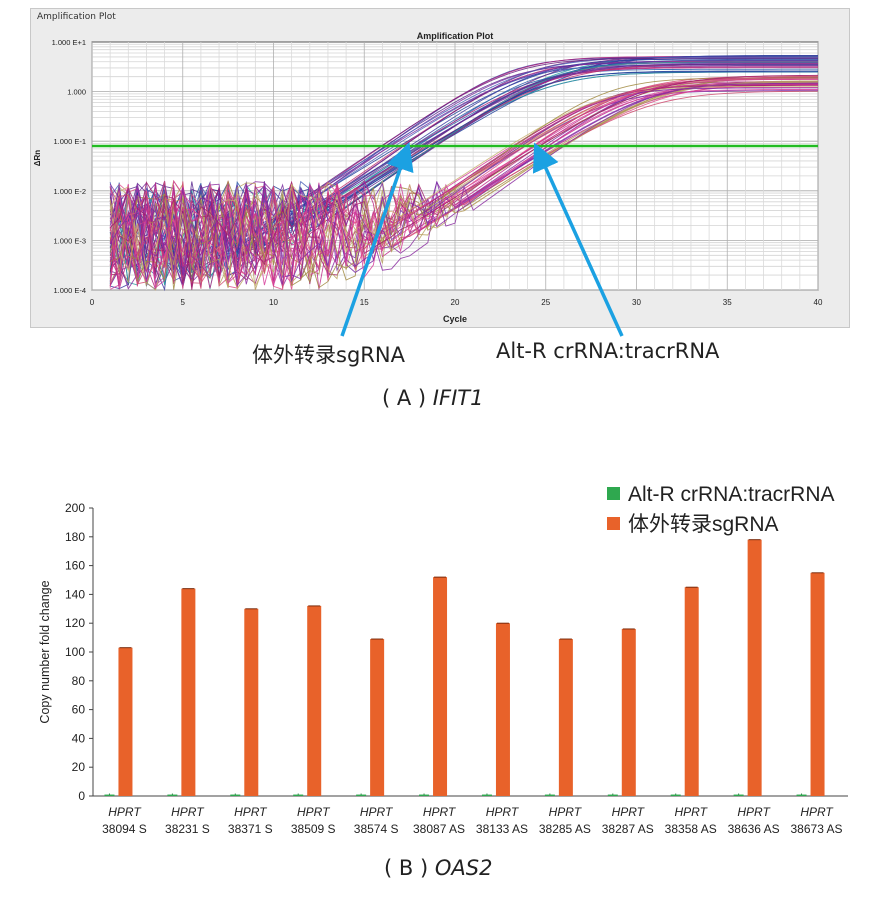 Image resolution: width=880 pixels, height=900 pixels. What do you see at coordinates (187, 829) in the screenshot?
I see `category-label: 38231 S` at bounding box center [187, 829].